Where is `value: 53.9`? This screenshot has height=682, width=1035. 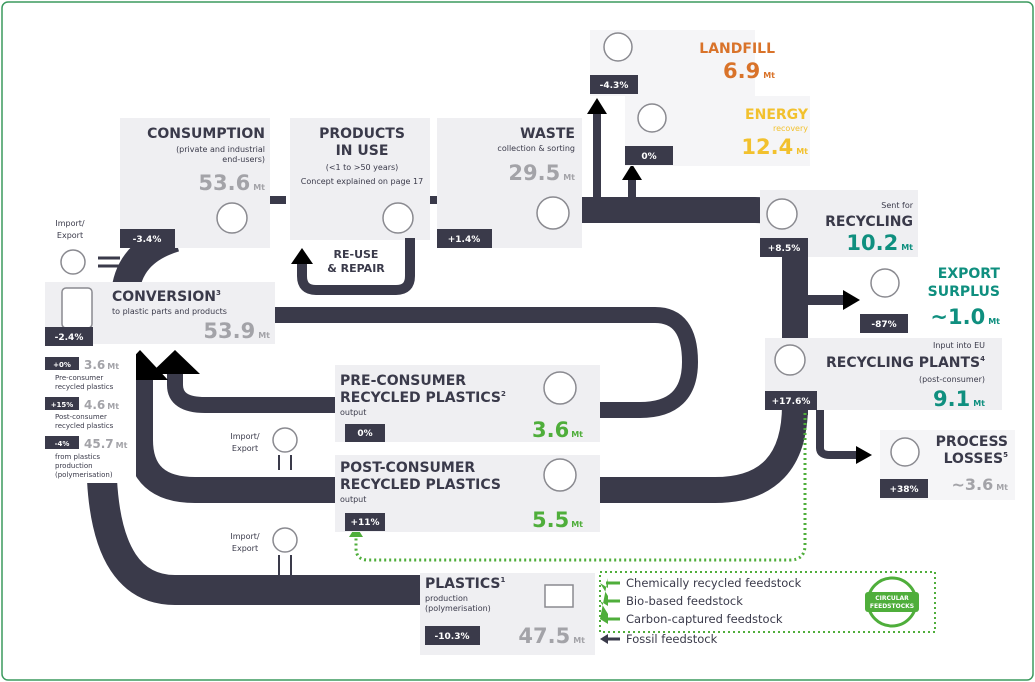 value: 53.9 is located at coordinates (229, 331).